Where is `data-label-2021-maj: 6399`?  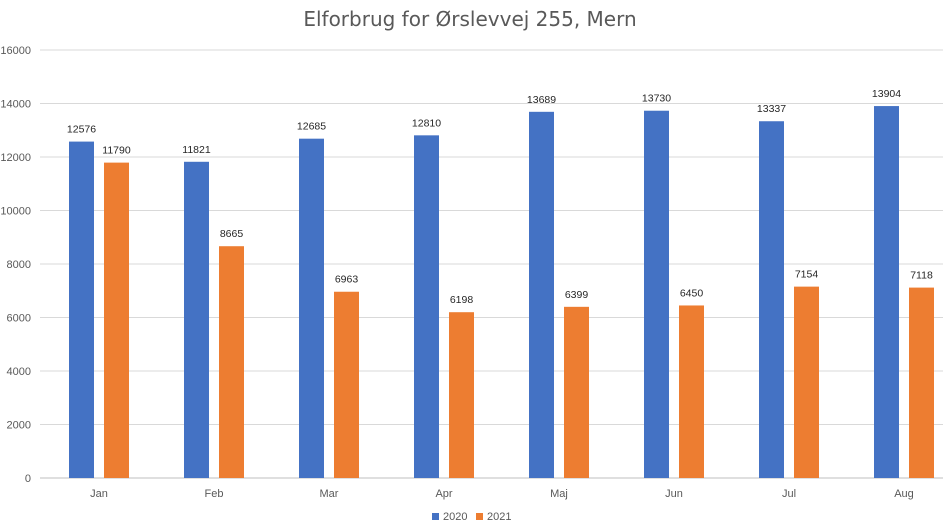 data-label-2021-maj: 6399 is located at coordinates (577, 295).